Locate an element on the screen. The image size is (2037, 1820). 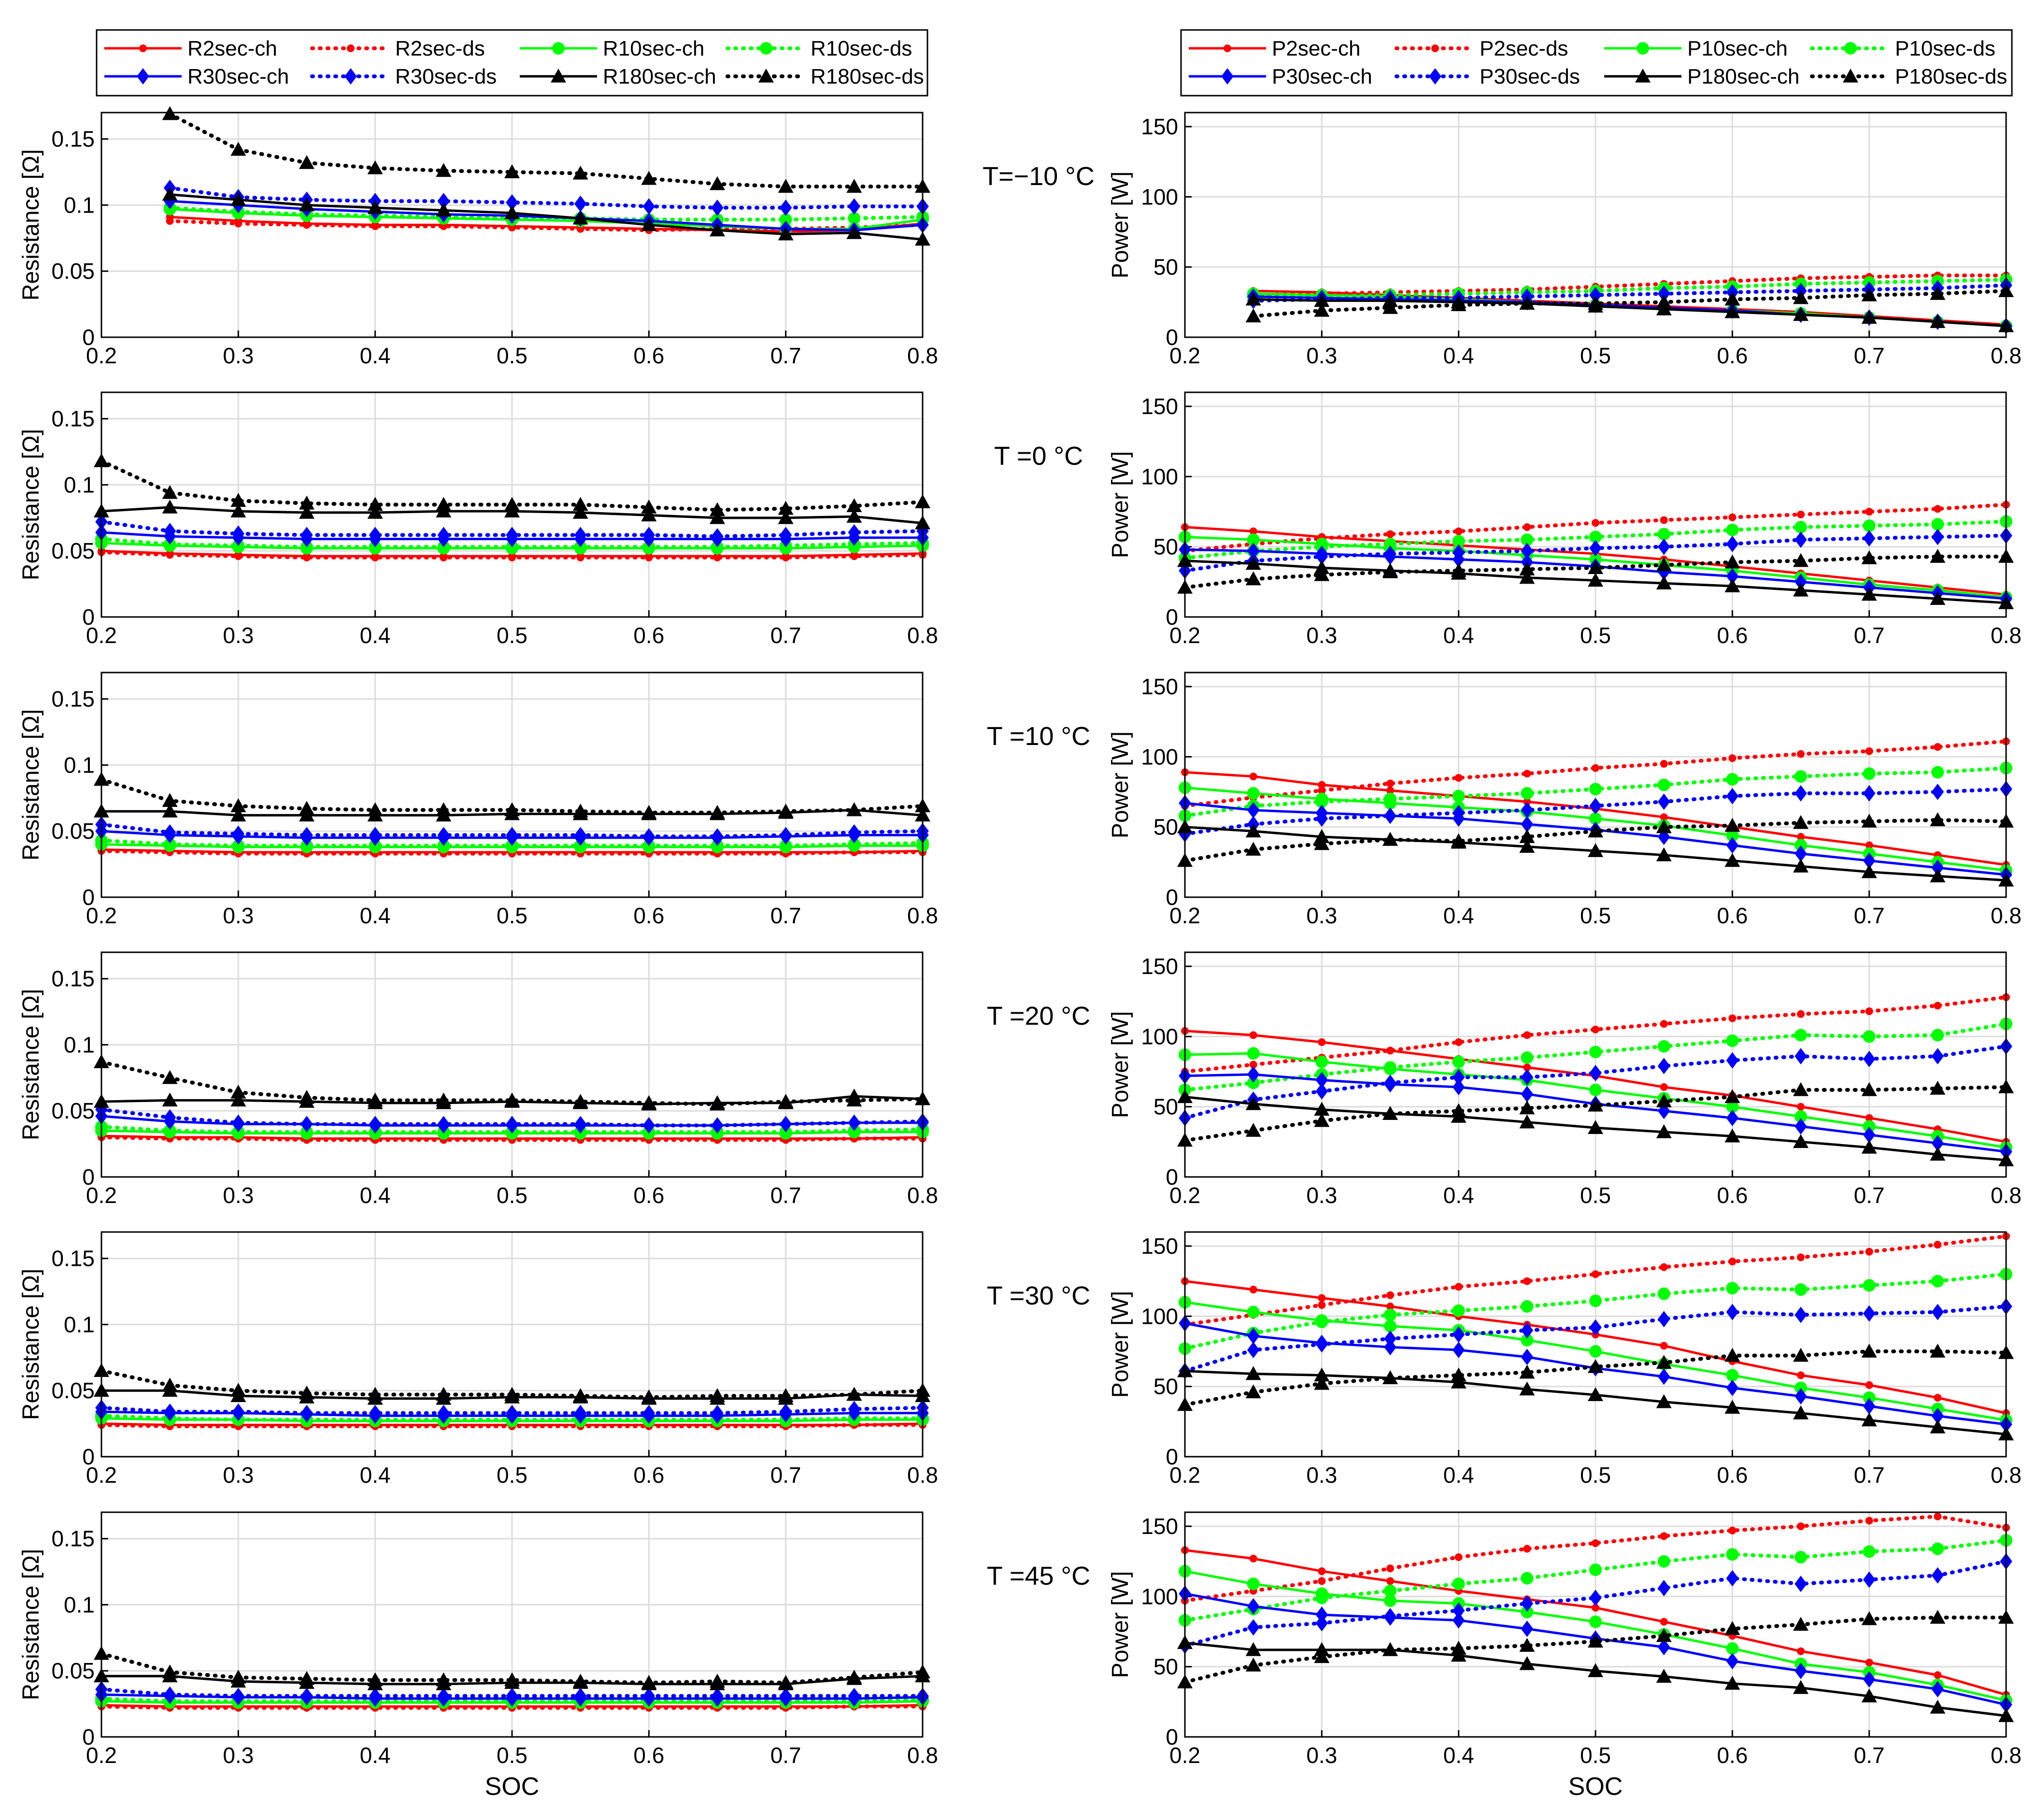
x-tick-label: 0.4 is located at coordinates (375, 636).